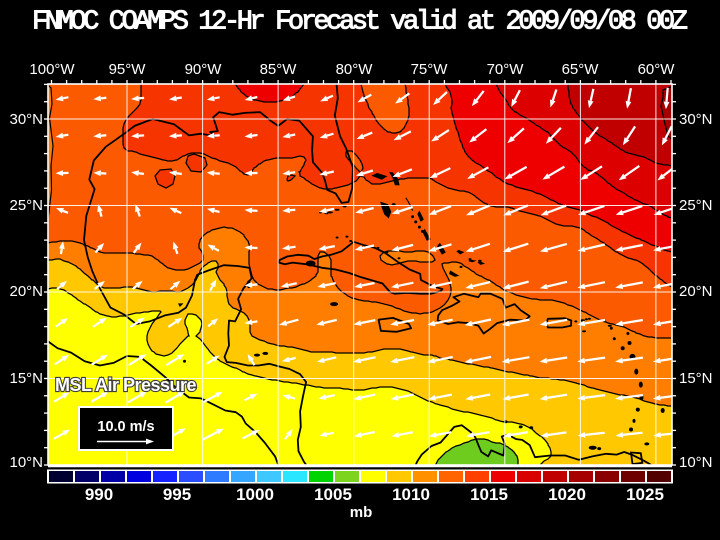 The width and height of the screenshot is (720, 540). Describe the element at coordinates (204, 69) in the screenshot. I see `svg-text: 90°W` at that location.